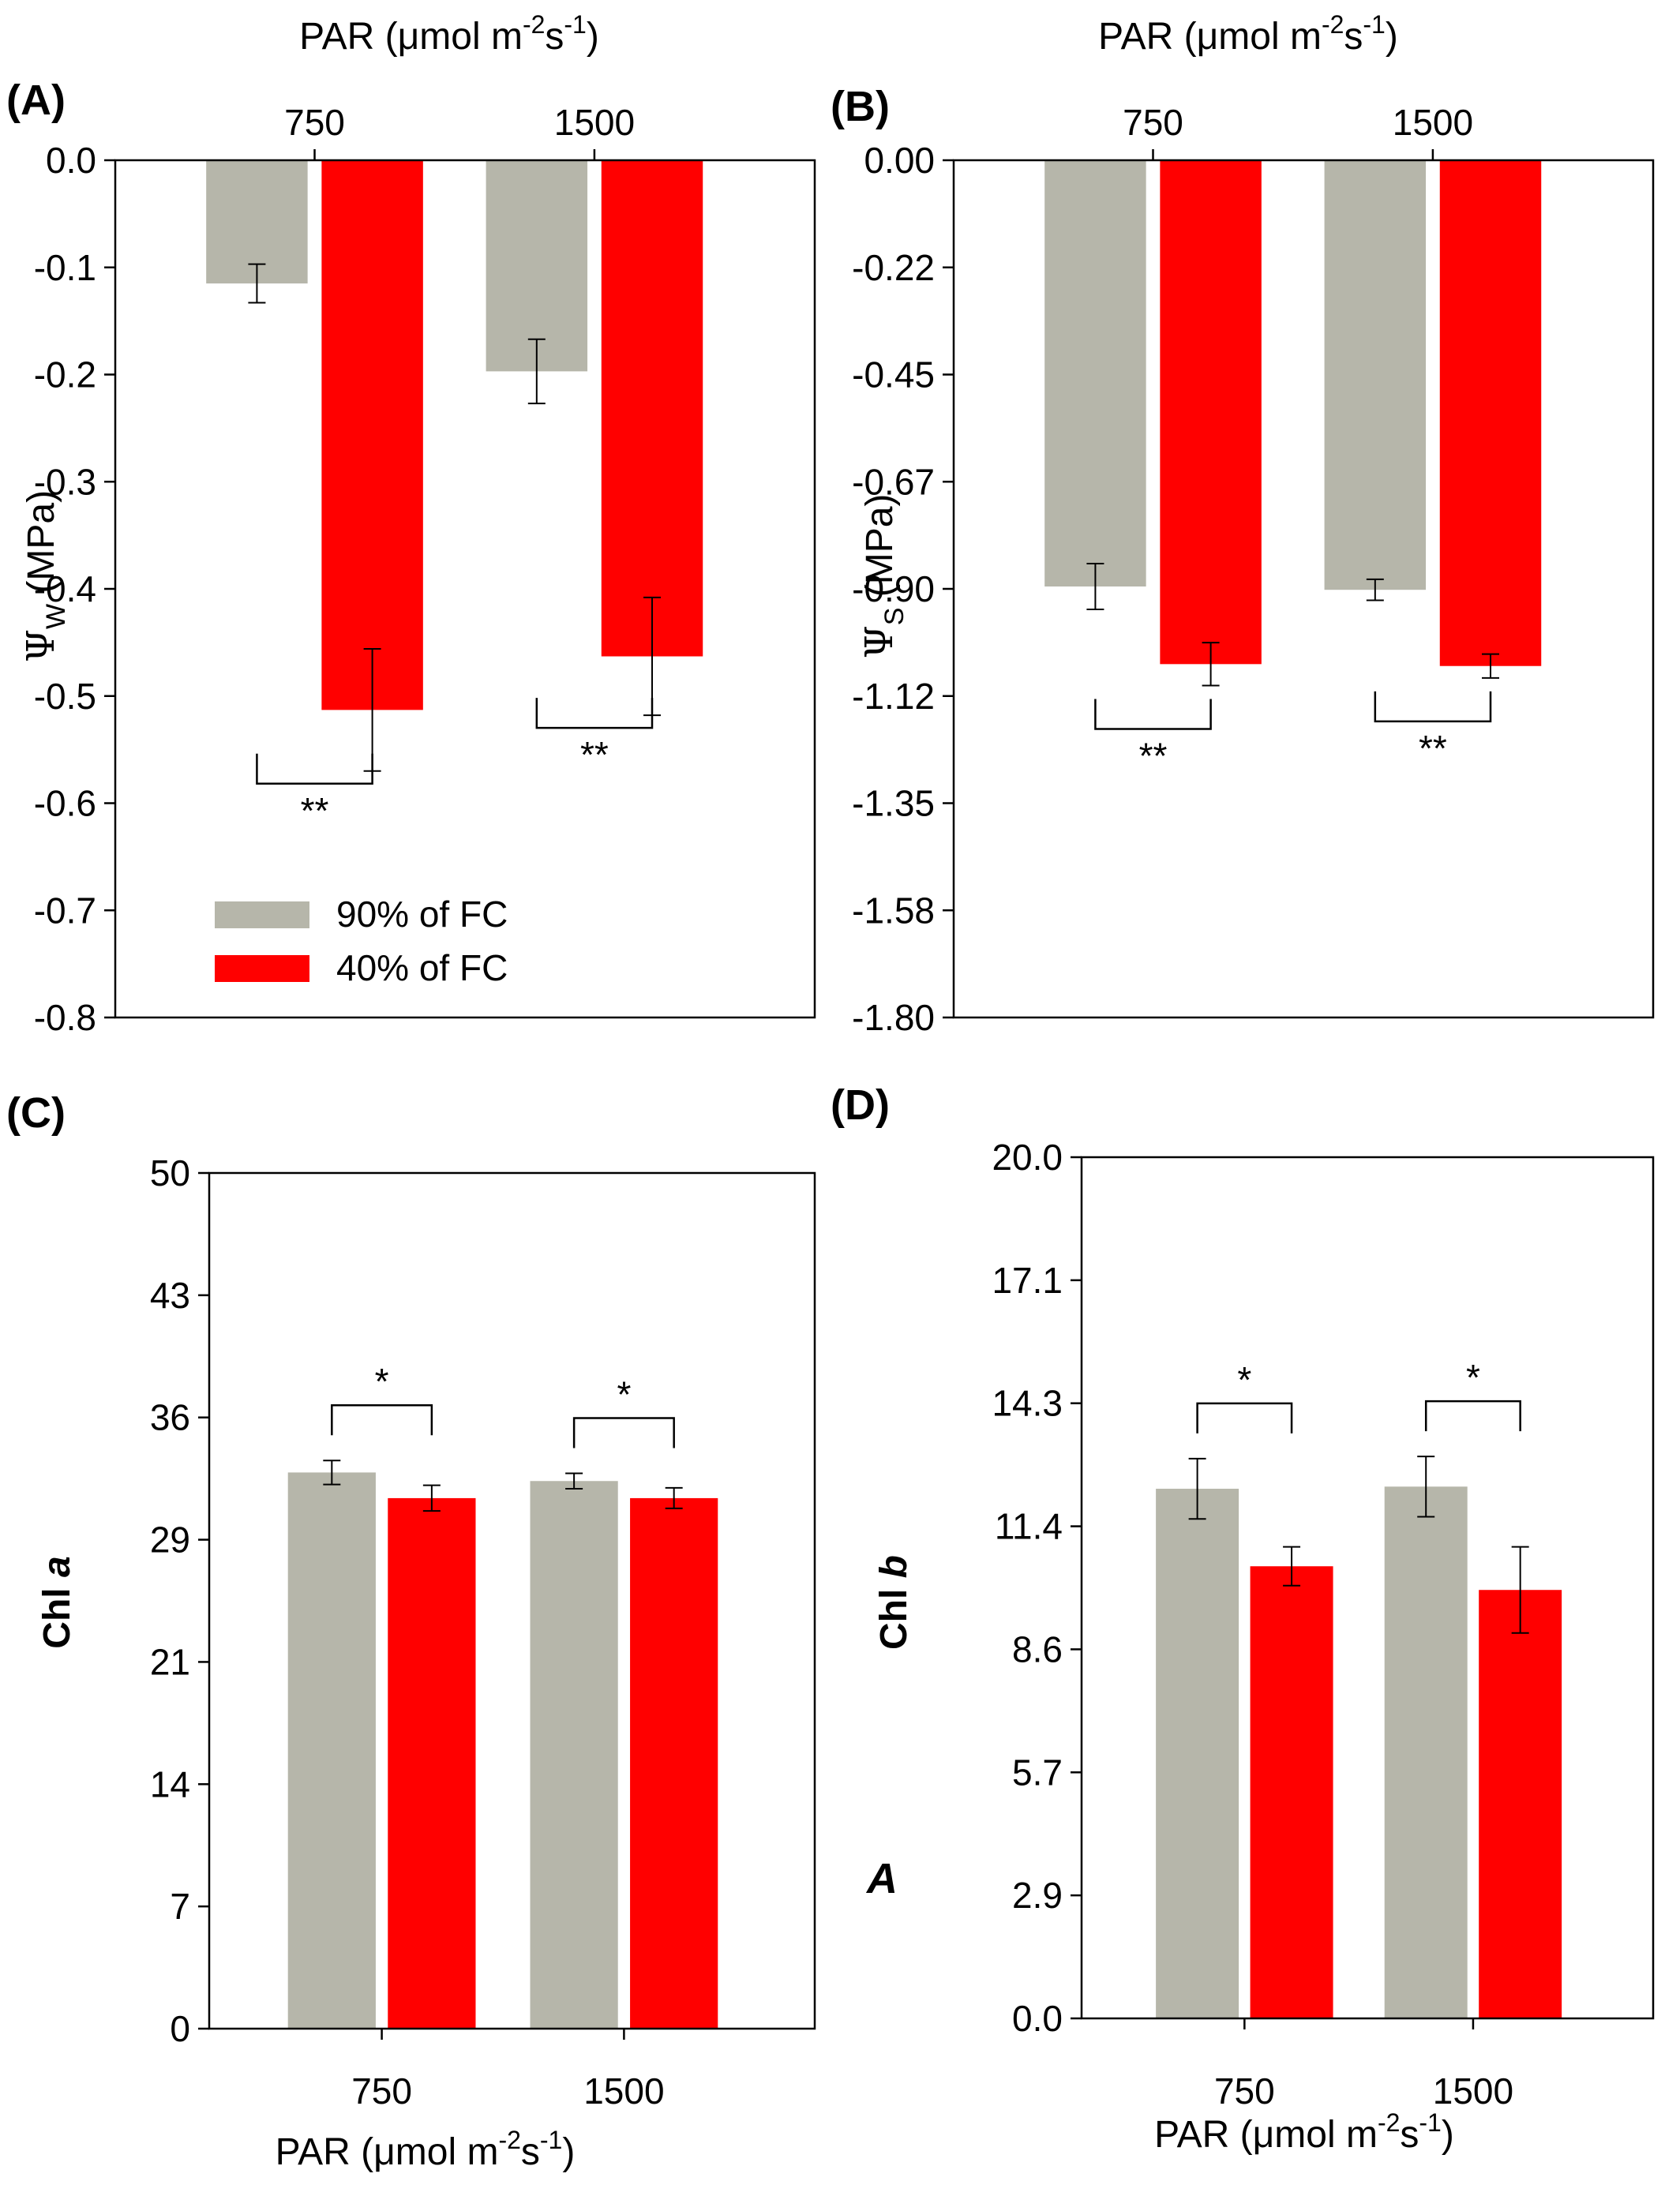 This screenshot has height=2196, width=1680. What do you see at coordinates (180, 1906) in the screenshot?
I see `y-tick-label: 7` at bounding box center [180, 1906].